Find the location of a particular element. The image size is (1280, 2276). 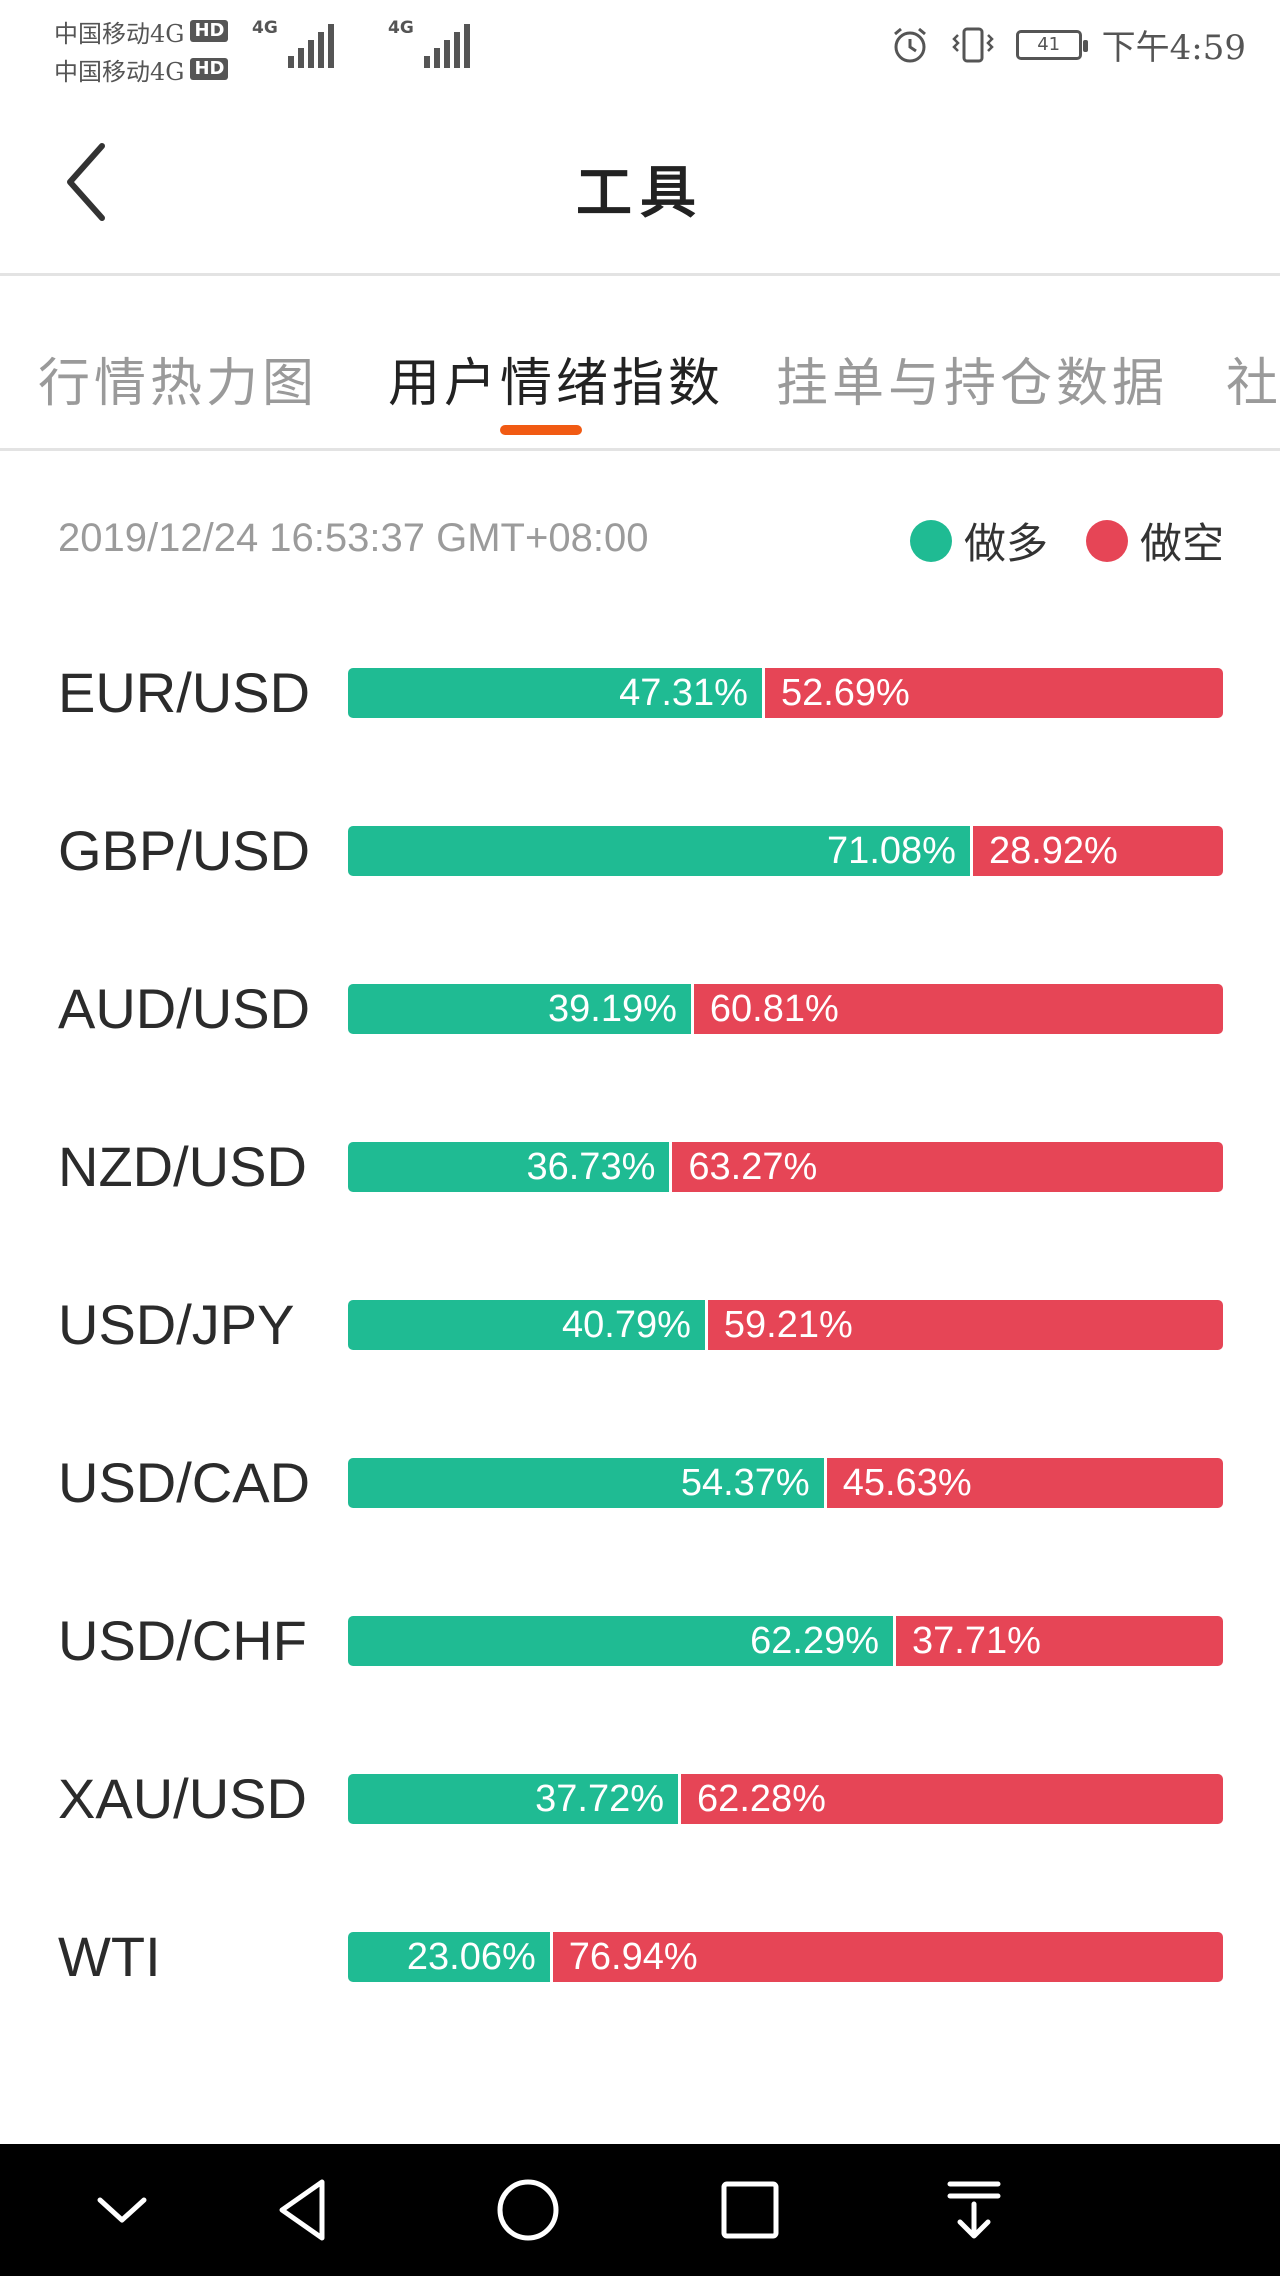

page-title: 工具 is located at coordinates (640, 193).